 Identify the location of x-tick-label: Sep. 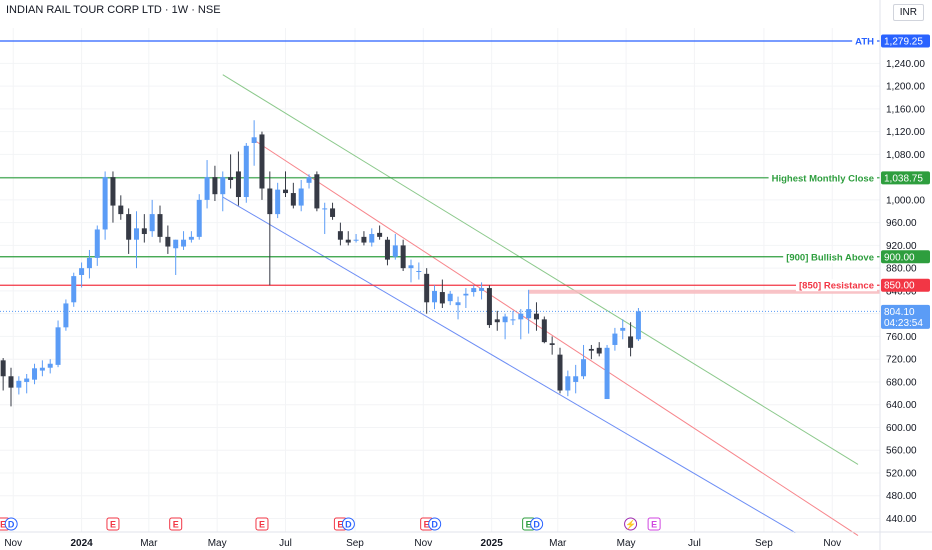
(355, 543).